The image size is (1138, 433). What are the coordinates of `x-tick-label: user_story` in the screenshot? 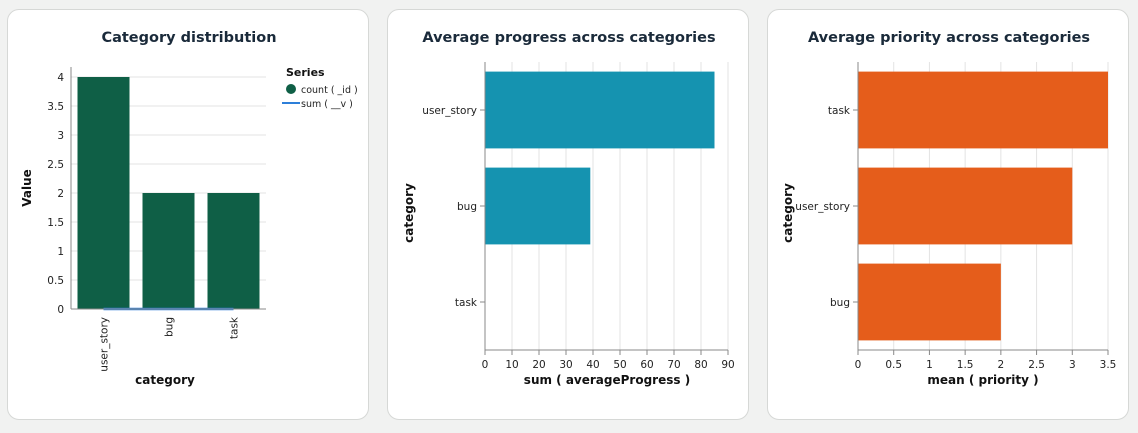 It's located at (105, 344).